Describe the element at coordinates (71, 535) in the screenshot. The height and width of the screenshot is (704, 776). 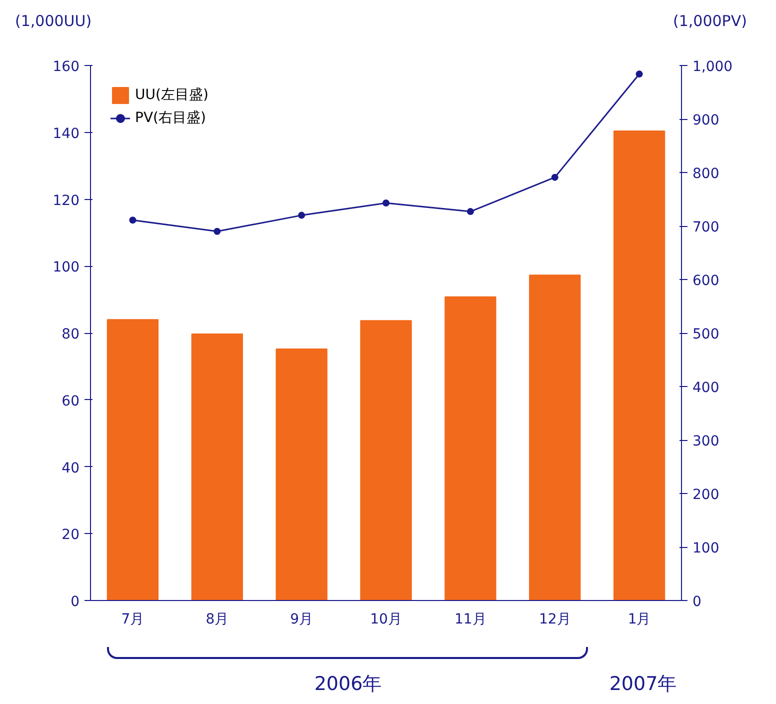
I see `y-tick-label: 20` at that location.